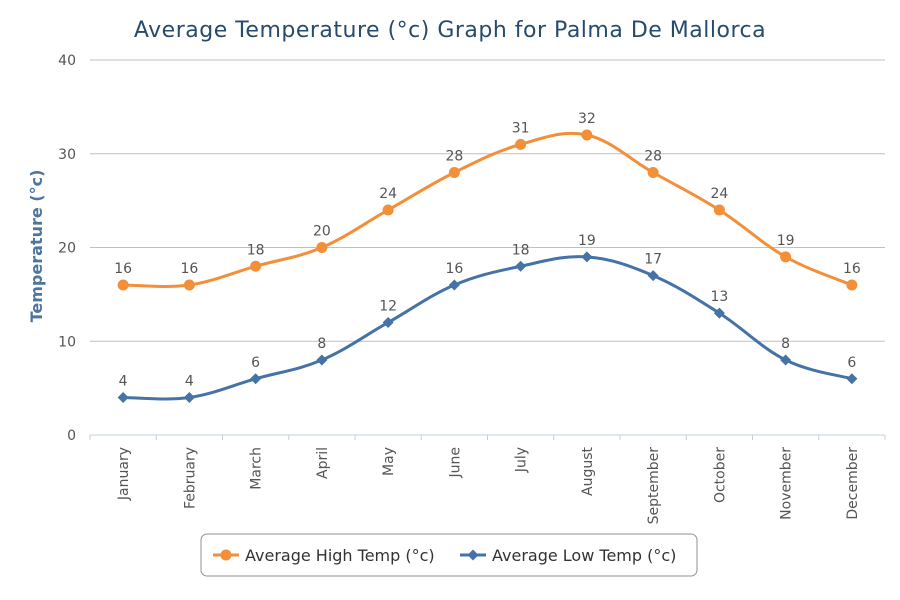  I want to click on legend-box, so click(449, 555).